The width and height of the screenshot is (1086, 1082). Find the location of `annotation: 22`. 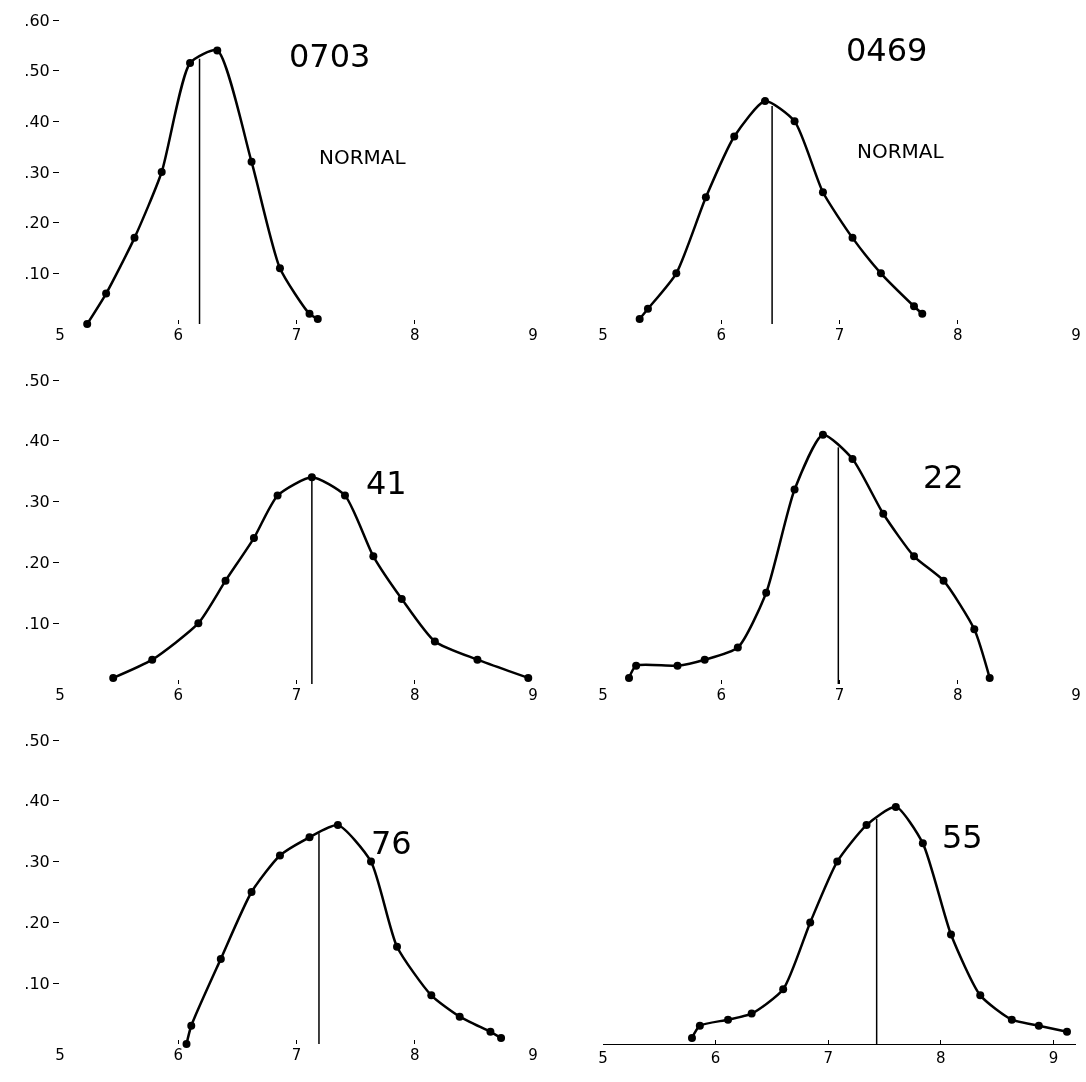

annotation: 22 is located at coordinates (943, 477).